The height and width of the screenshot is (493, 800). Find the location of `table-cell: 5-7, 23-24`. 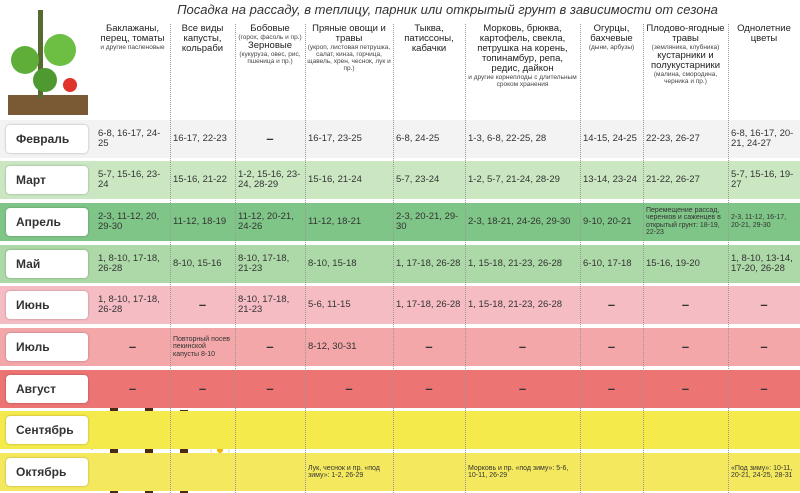

table-cell: 5-7, 23-24 is located at coordinates (418, 180).